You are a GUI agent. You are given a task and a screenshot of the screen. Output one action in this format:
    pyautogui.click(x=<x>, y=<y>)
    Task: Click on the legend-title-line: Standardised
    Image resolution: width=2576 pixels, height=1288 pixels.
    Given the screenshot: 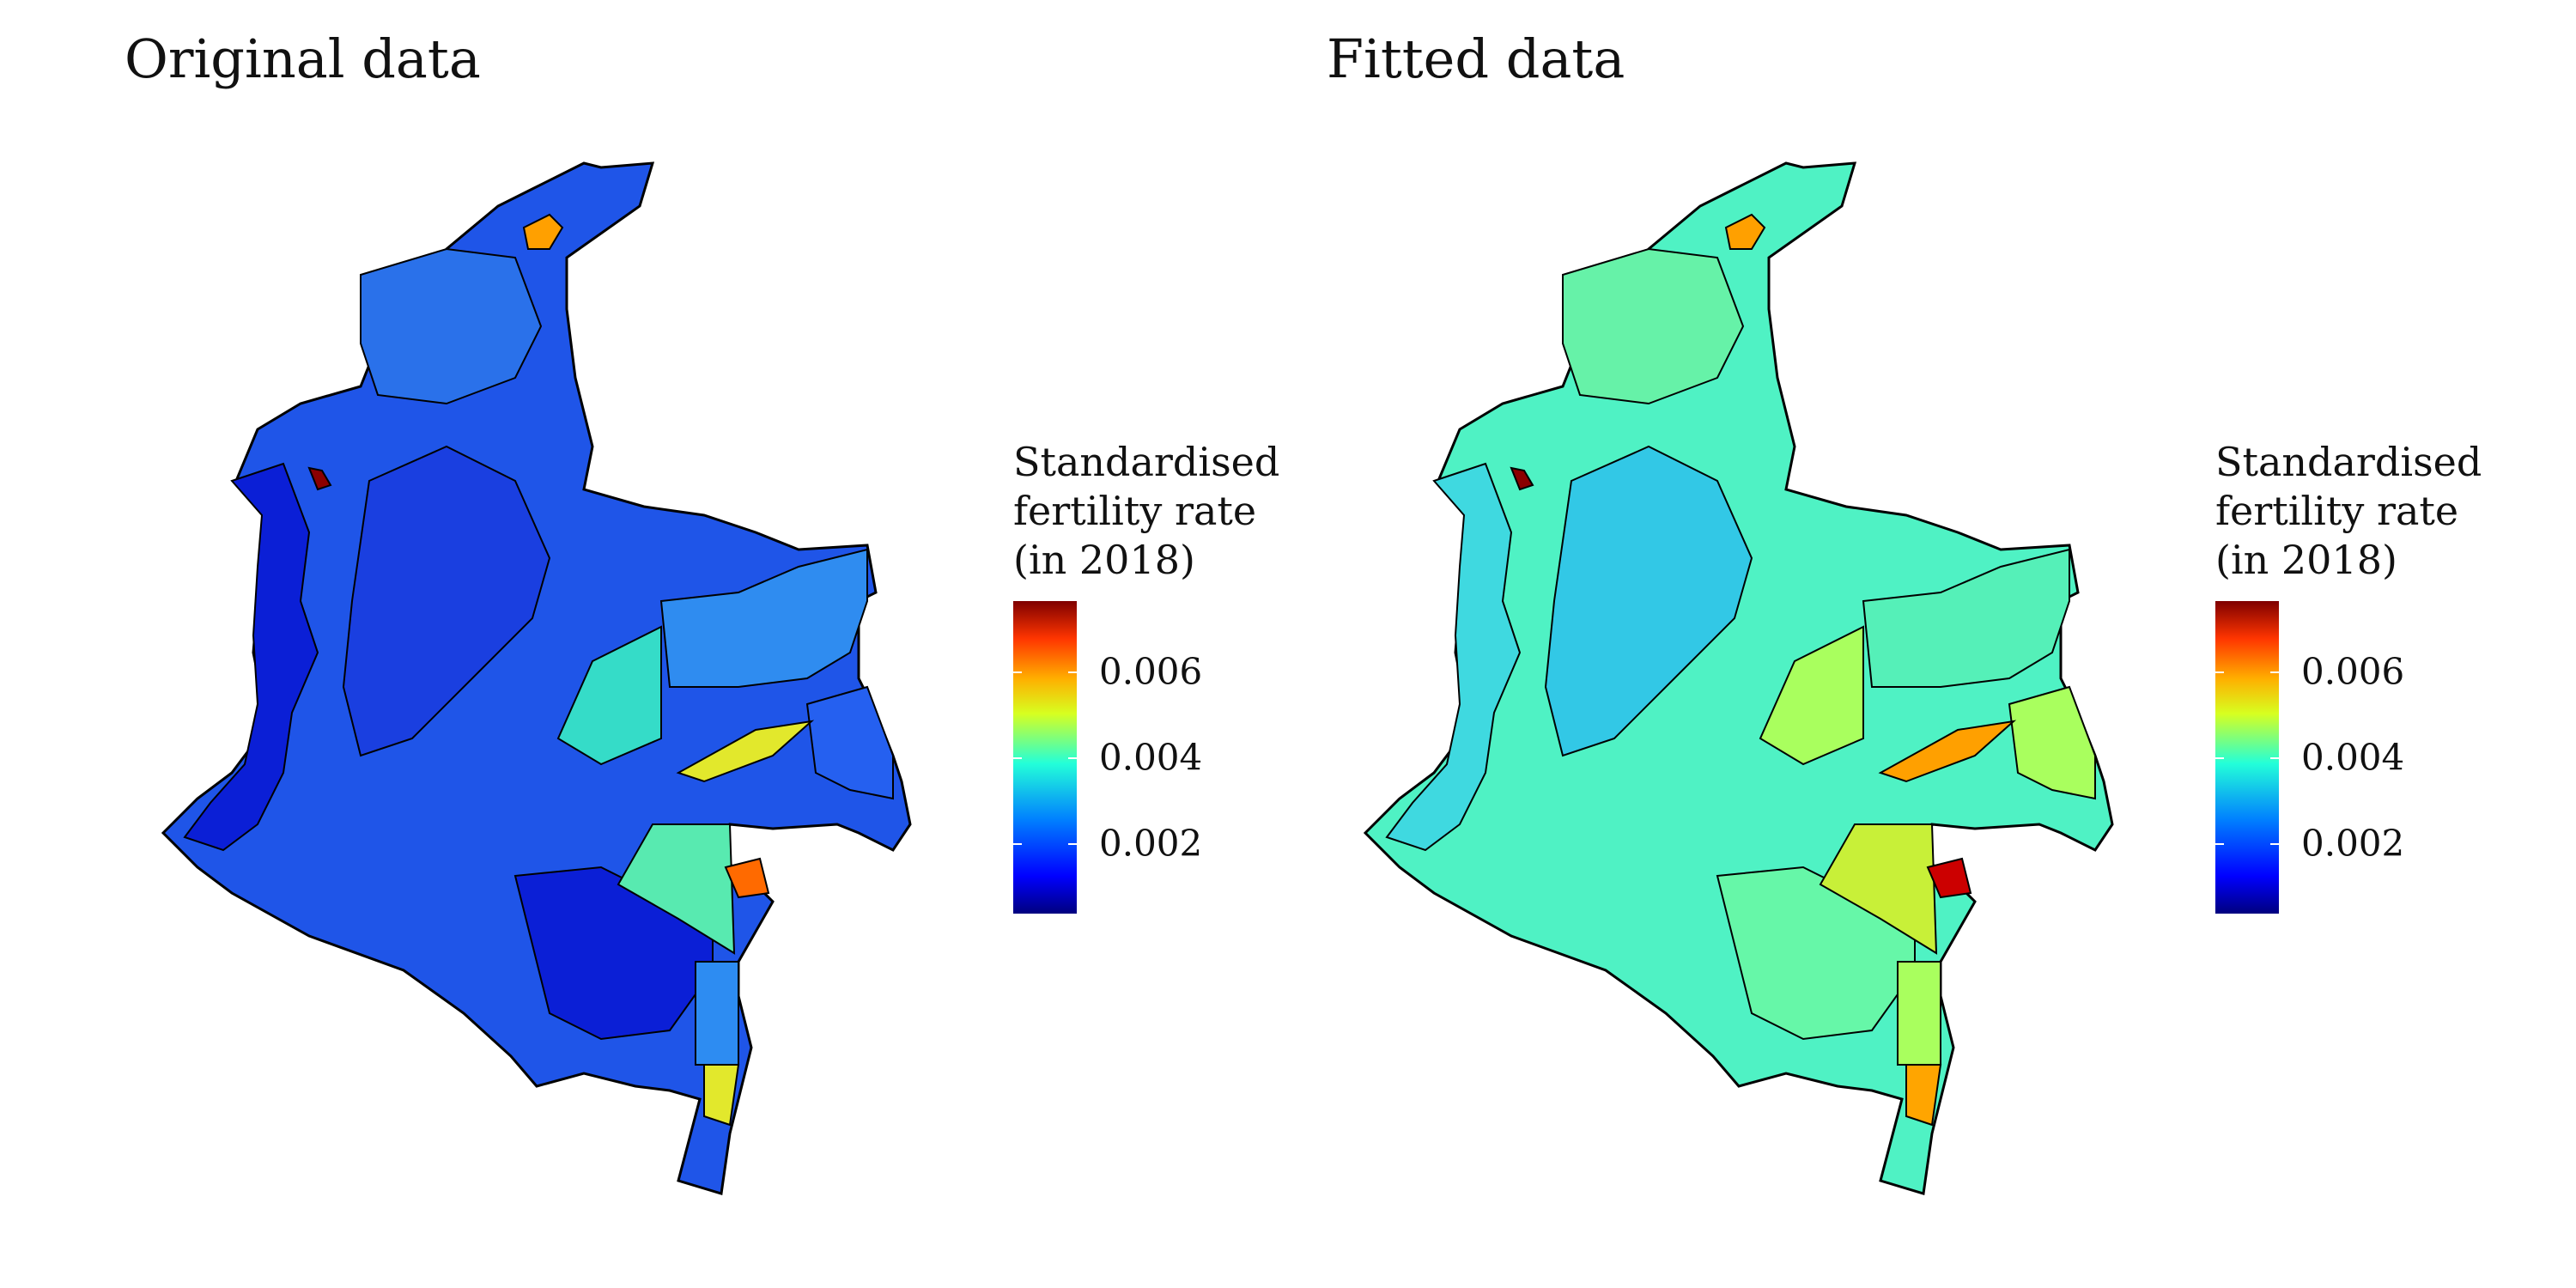 What is the action you would take?
    pyautogui.click(x=2378, y=463)
    